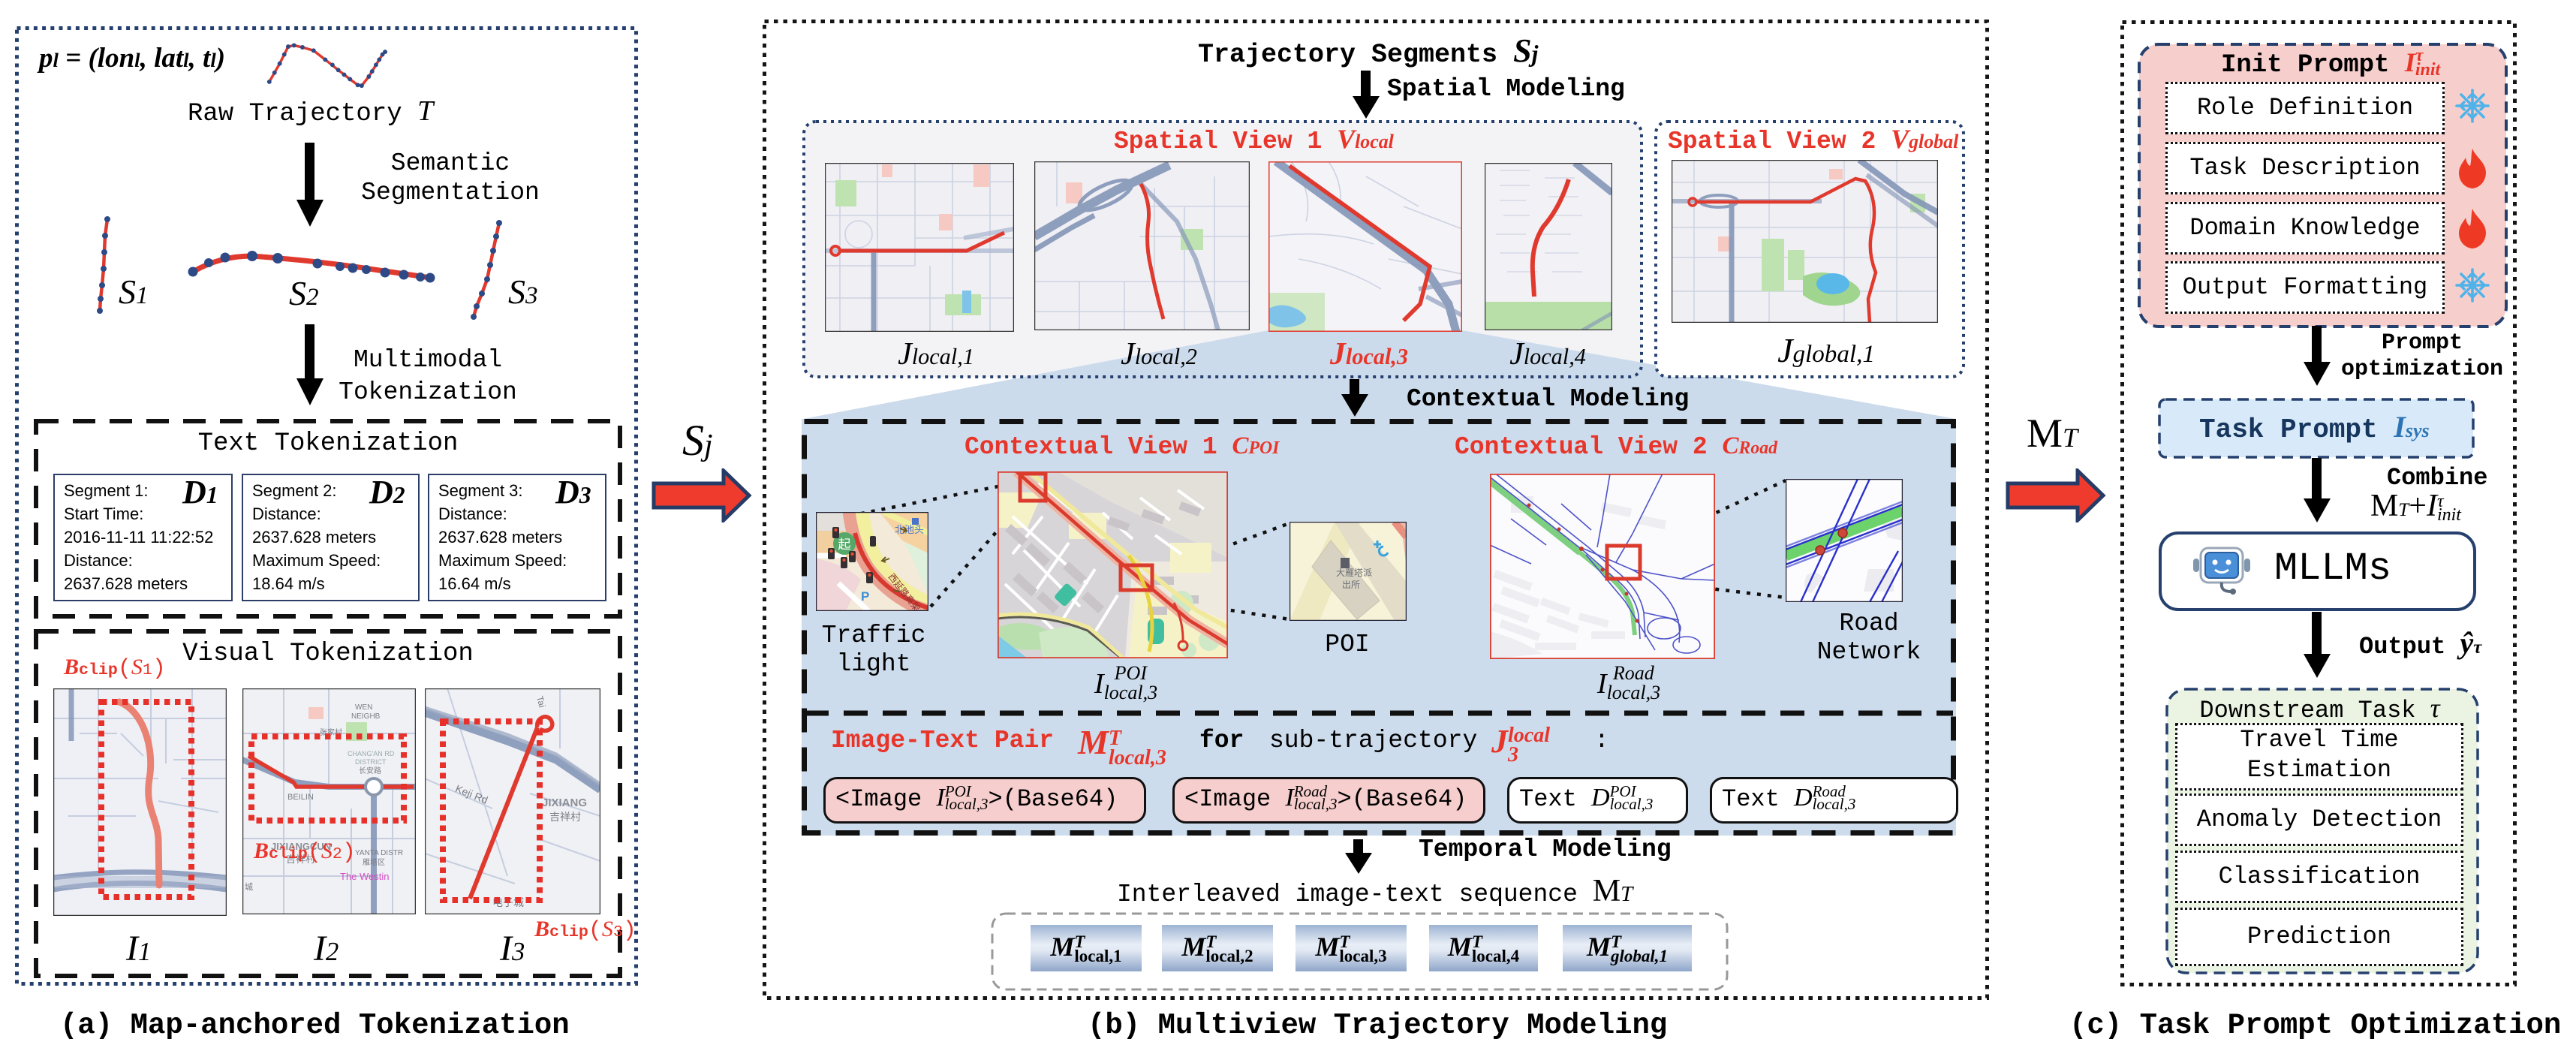 This screenshot has width=2576, height=1060. I want to click on svg-text: The Westin, so click(365, 877).